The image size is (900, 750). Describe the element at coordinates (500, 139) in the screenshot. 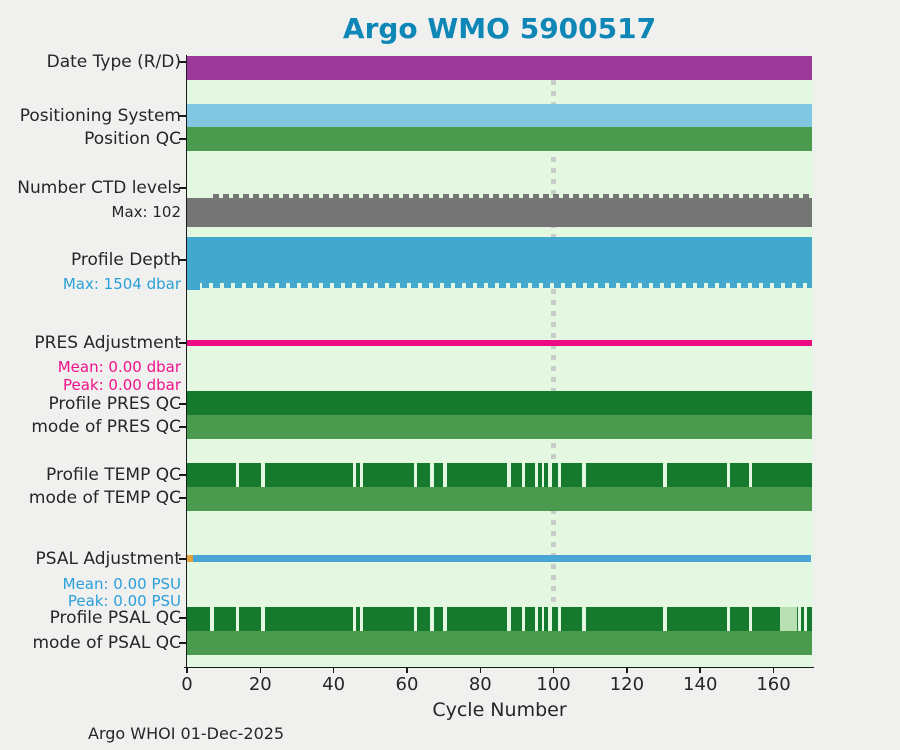

I see `position-qc-bar` at that location.